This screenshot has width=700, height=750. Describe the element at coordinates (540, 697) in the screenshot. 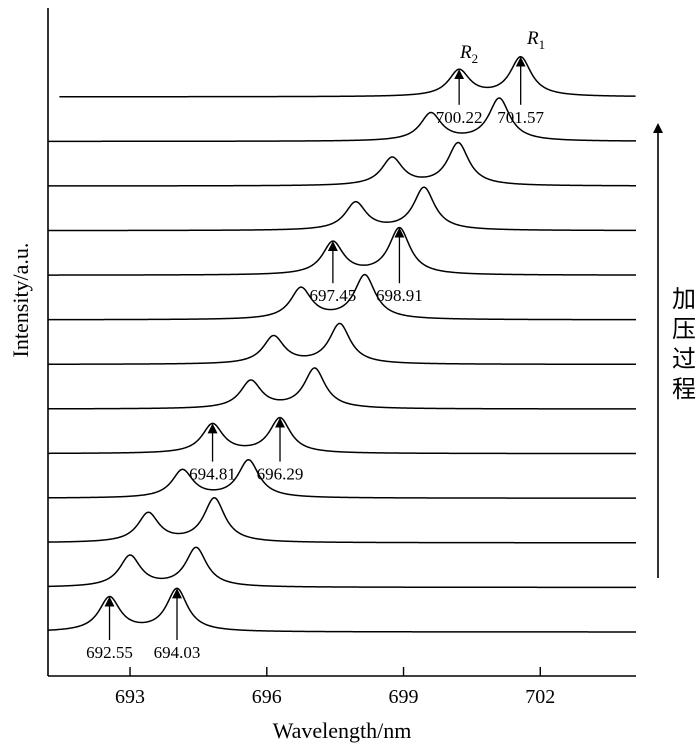

I see `x-tick-label-4: 702` at that location.